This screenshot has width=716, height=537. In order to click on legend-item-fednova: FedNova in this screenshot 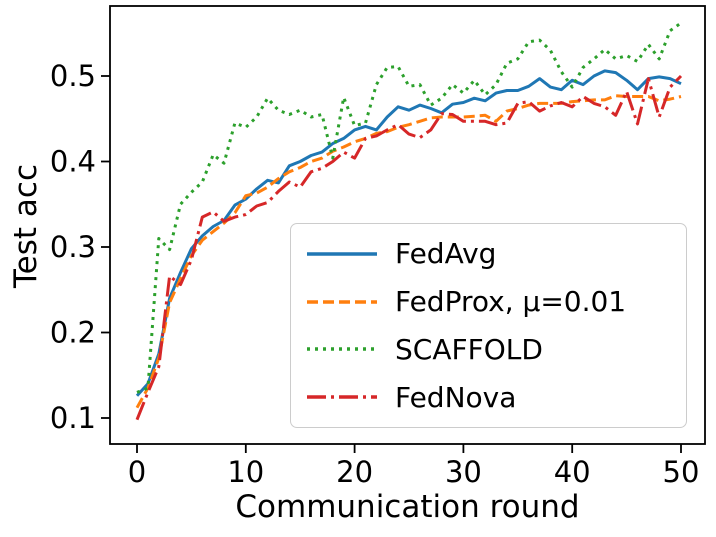, I will do `click(496, 397)`.